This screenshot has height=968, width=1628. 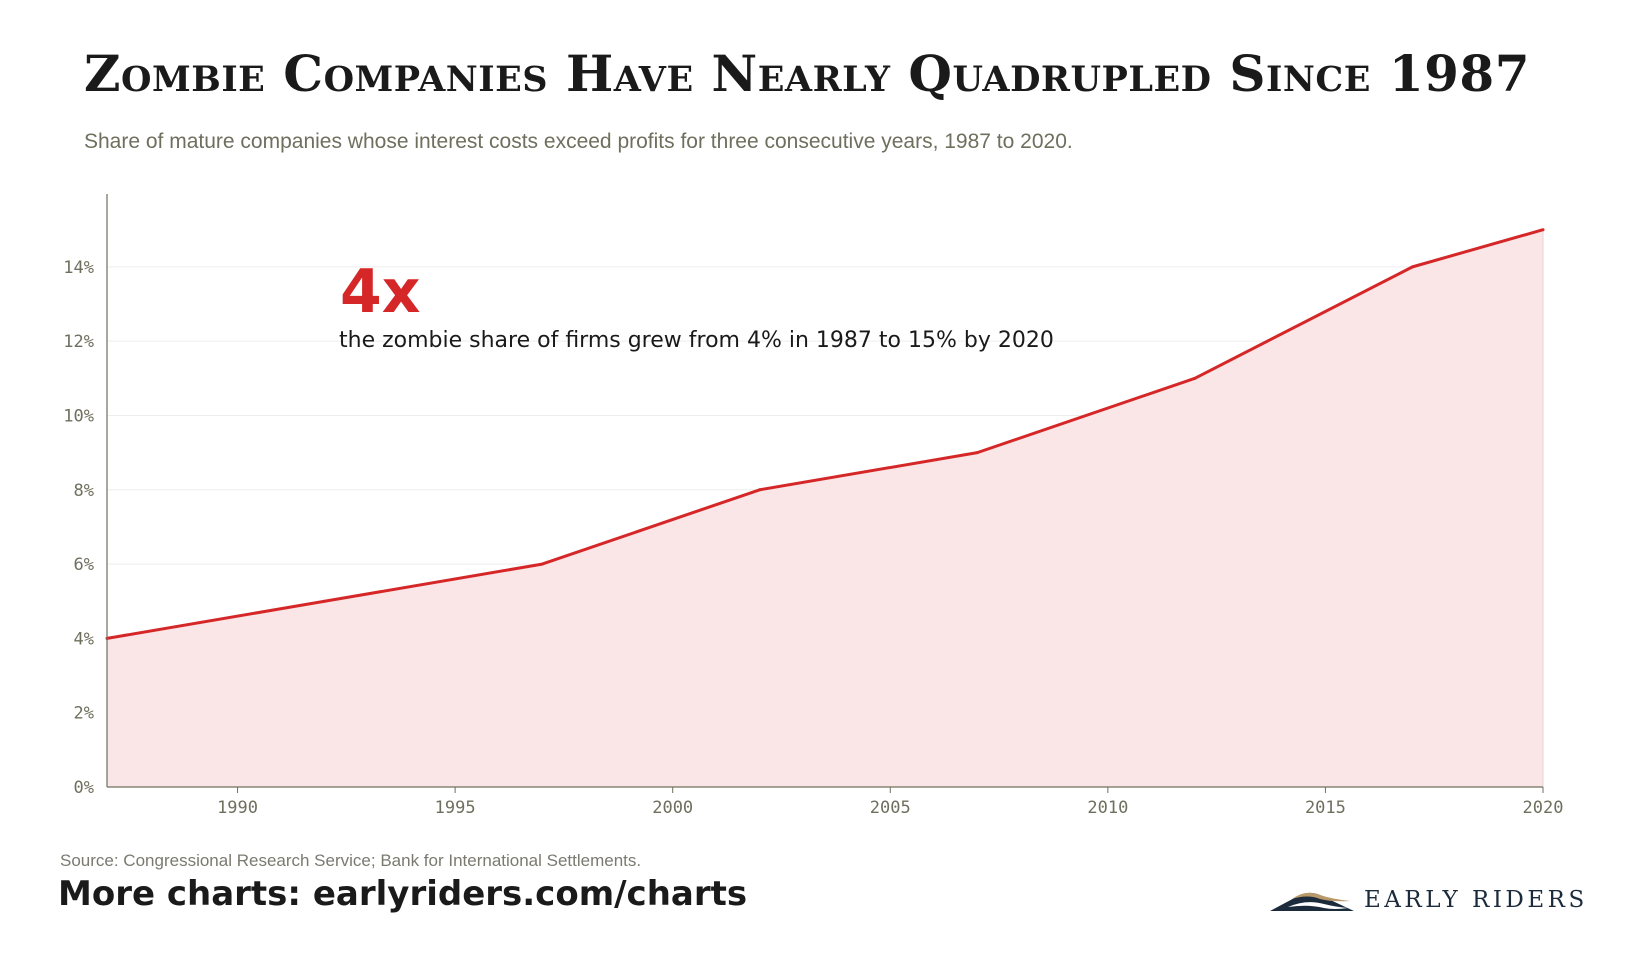 I want to click on y-tick-label: 4%, so click(x=84, y=639).